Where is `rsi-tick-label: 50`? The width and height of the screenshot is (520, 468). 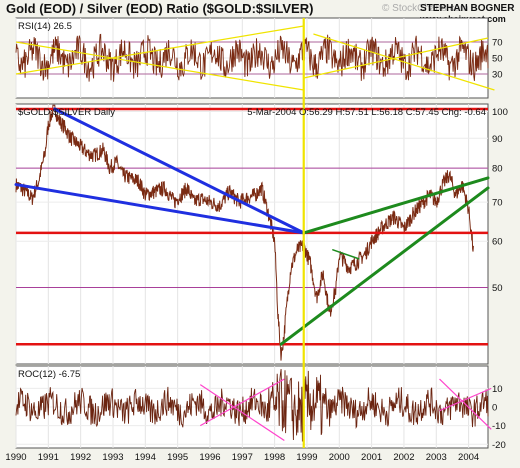 rsi-tick-label: 50 is located at coordinates (497, 59).